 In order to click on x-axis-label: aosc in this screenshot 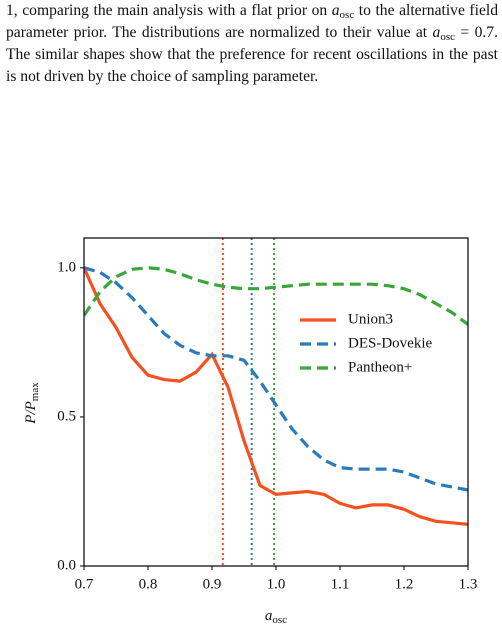, I will do `click(276, 616)`.